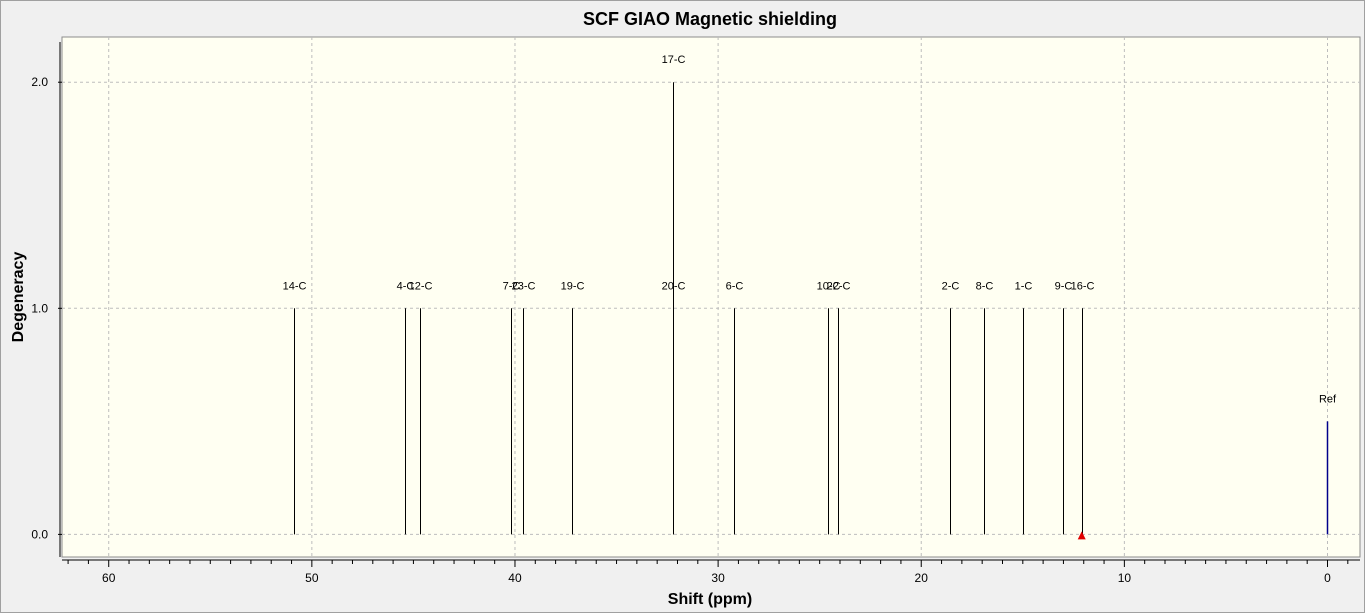  Describe the element at coordinates (1083, 286) in the screenshot. I see `peak-label: 16-C` at that location.